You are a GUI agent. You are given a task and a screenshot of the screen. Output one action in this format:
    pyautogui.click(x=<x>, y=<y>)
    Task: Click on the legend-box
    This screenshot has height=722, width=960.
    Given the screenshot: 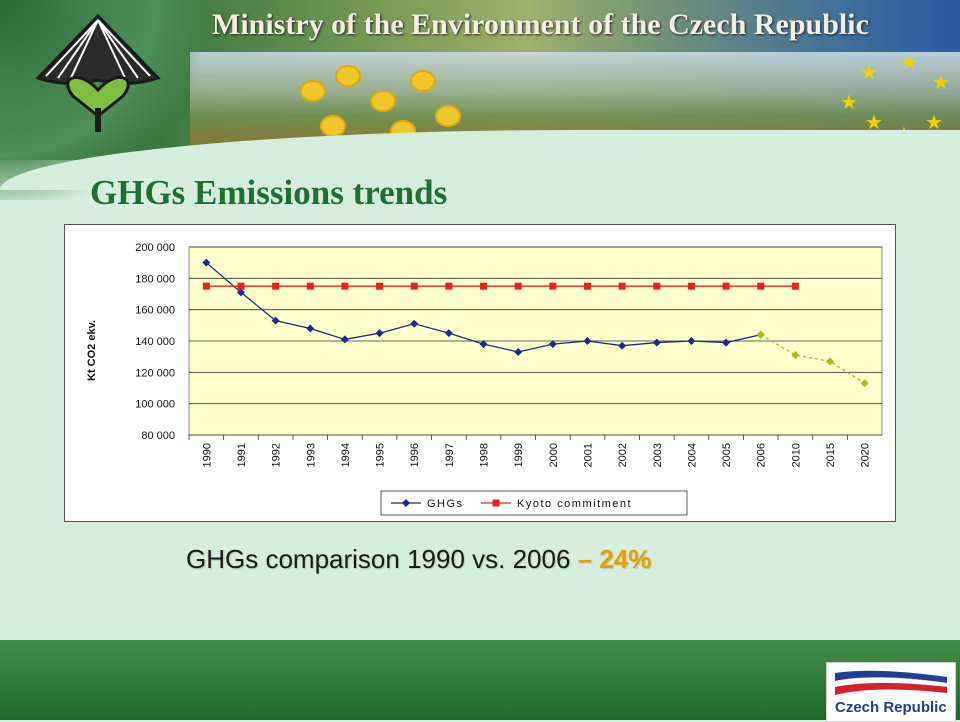 What is the action you would take?
    pyautogui.click(x=534, y=503)
    